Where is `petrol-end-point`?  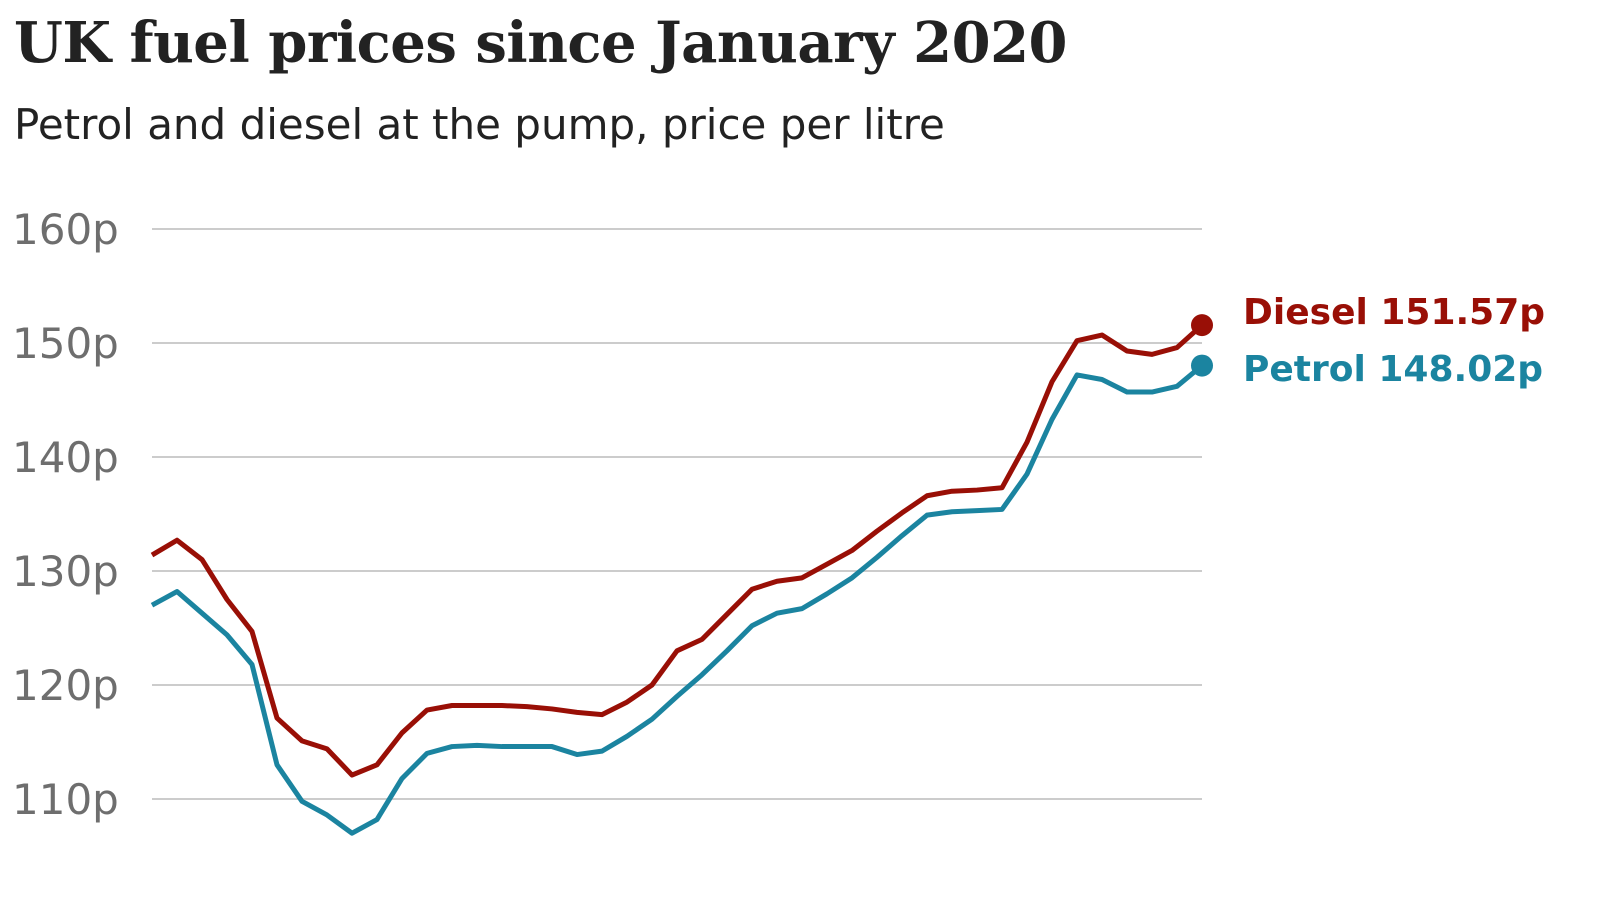 petrol-end-point is located at coordinates (1202, 365).